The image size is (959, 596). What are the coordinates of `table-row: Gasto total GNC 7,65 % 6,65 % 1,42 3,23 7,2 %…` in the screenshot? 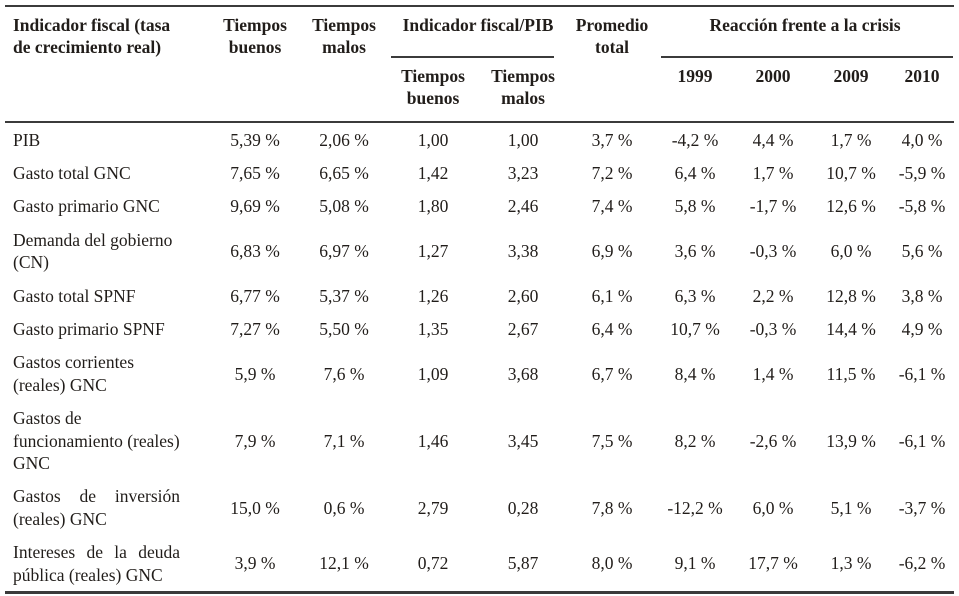 It's located at (479, 173).